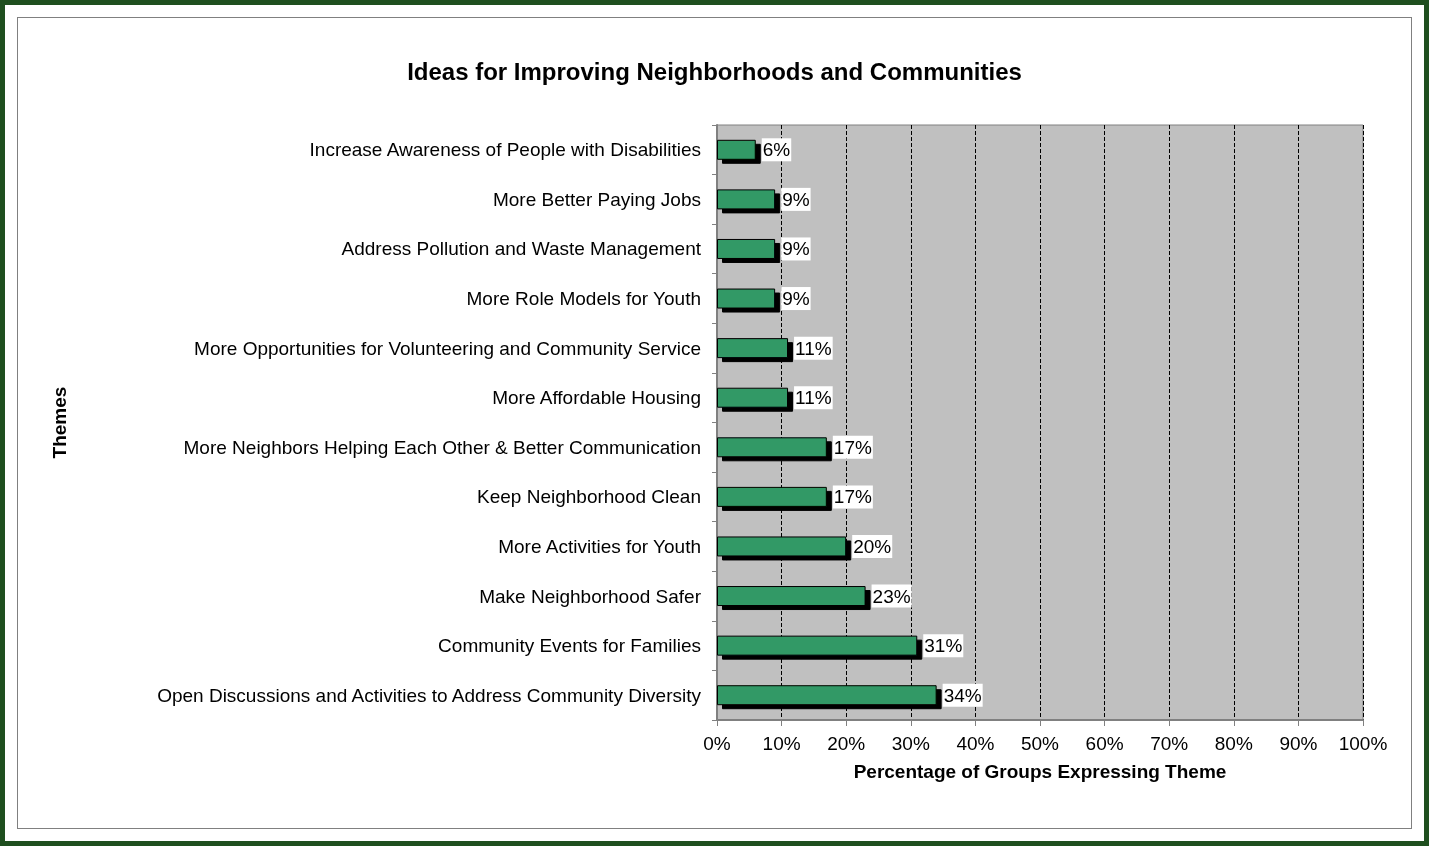  What do you see at coordinates (1169, 743) in the screenshot?
I see `x-tick-label: 70%` at bounding box center [1169, 743].